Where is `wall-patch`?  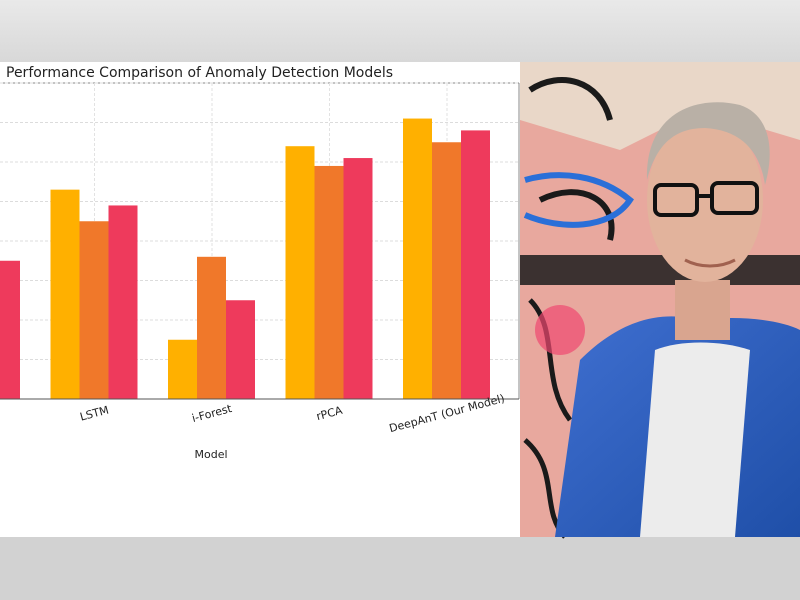 wall-patch is located at coordinates (660, 106).